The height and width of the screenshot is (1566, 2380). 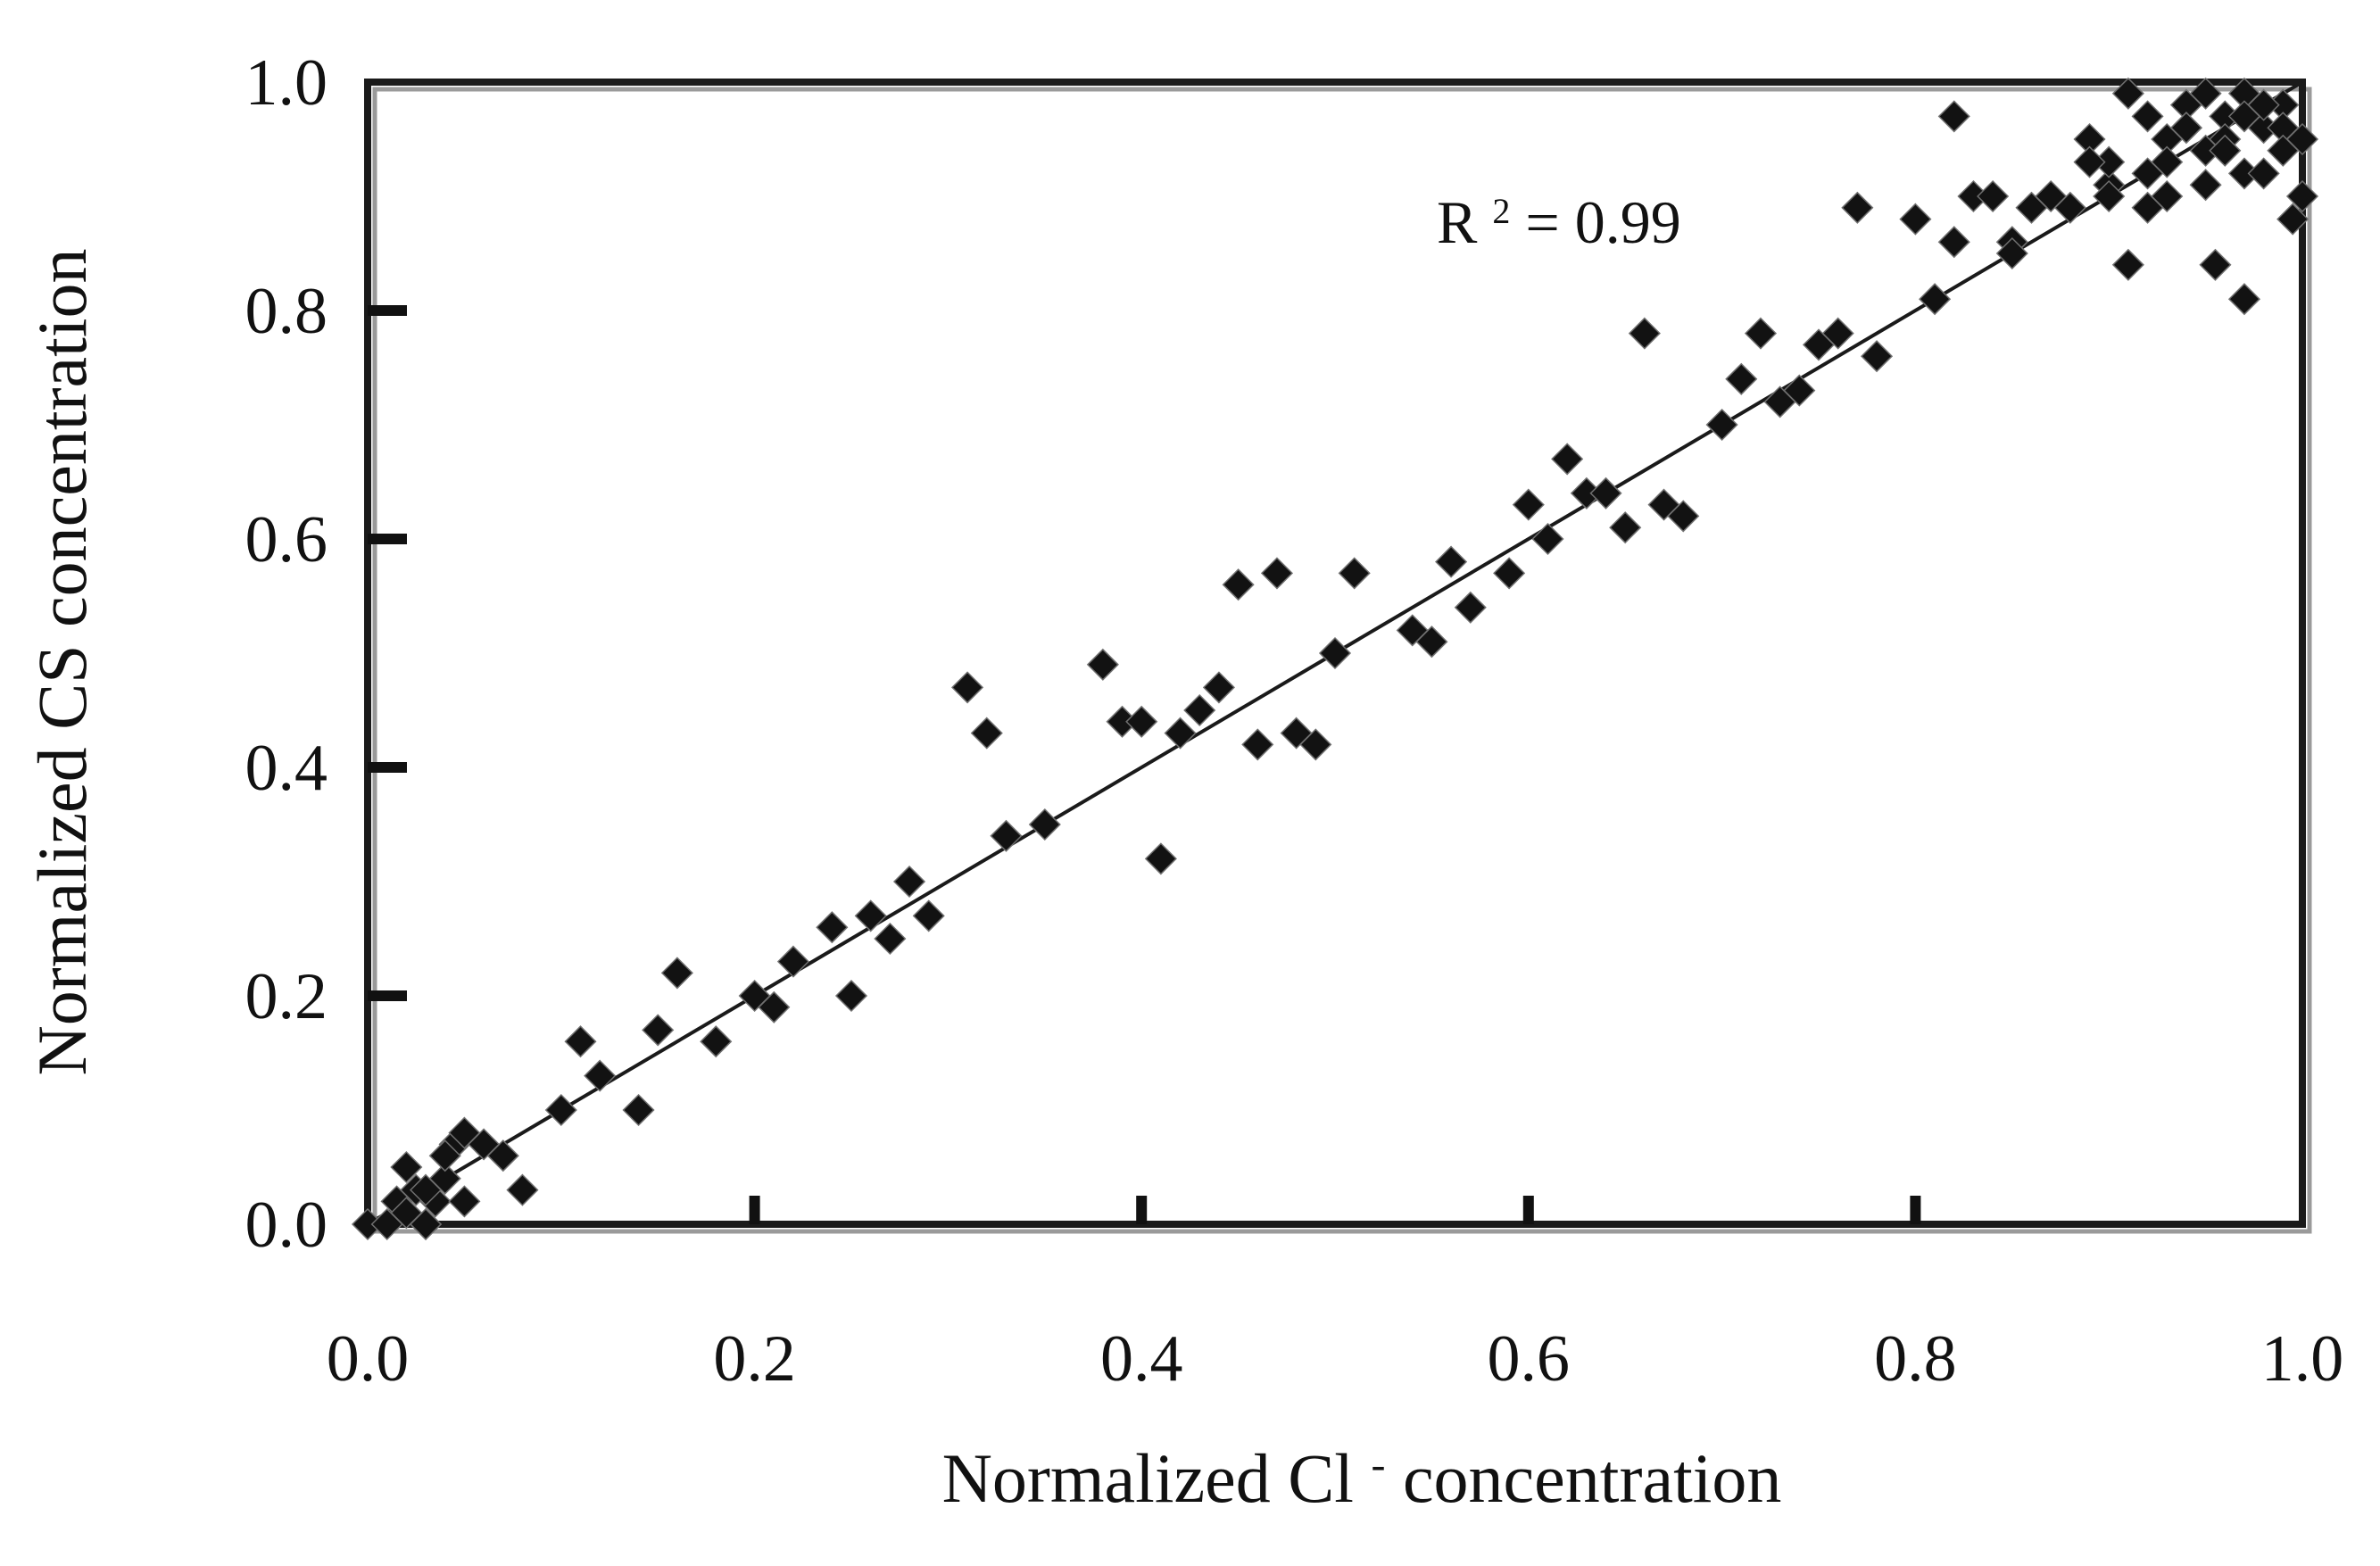 What do you see at coordinates (1529, 1359) in the screenshot?
I see `x-tick-label-3: 0.6` at bounding box center [1529, 1359].